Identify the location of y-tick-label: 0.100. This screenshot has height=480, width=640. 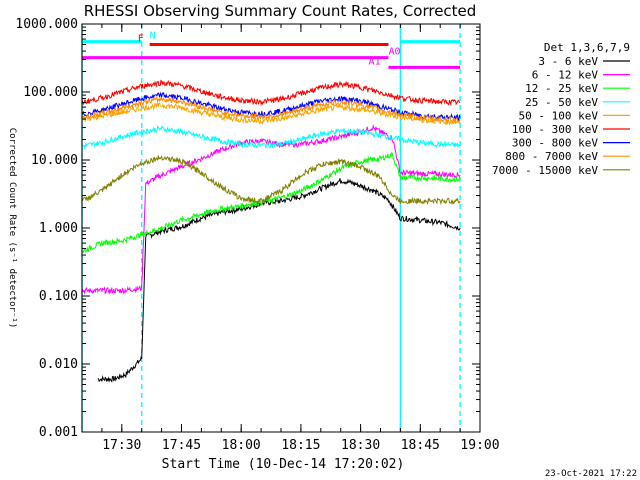
(58, 296).